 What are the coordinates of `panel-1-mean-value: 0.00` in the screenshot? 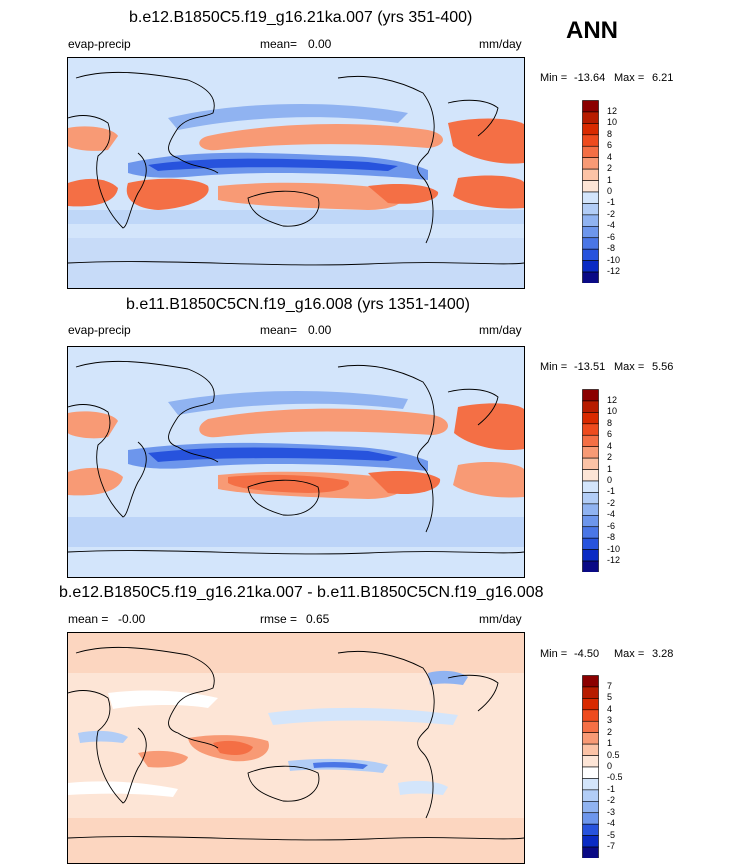 It's located at (320, 44).